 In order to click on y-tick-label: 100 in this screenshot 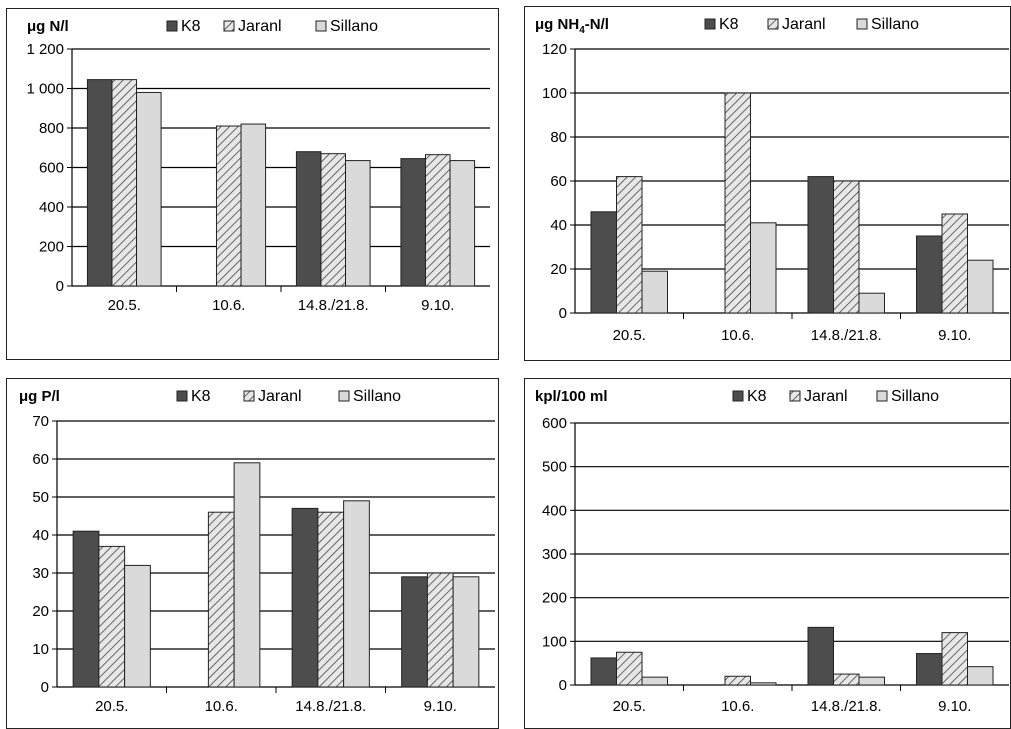, I will do `click(554, 93)`.